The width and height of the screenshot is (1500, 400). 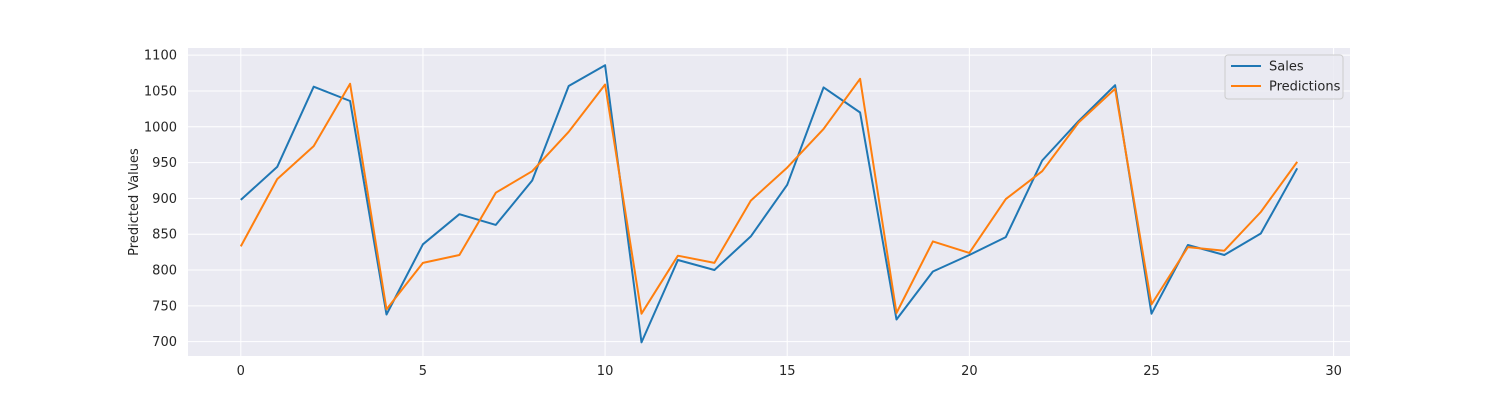 I want to click on legend: Sales Predictions, so click(x=1284, y=77).